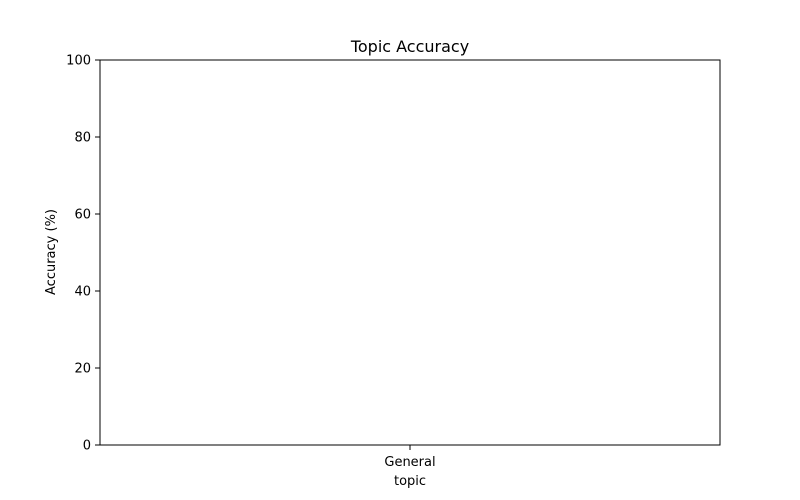 The image size is (800, 500). Describe the element at coordinates (409, 462) in the screenshot. I see `x-tick-label: General` at that location.